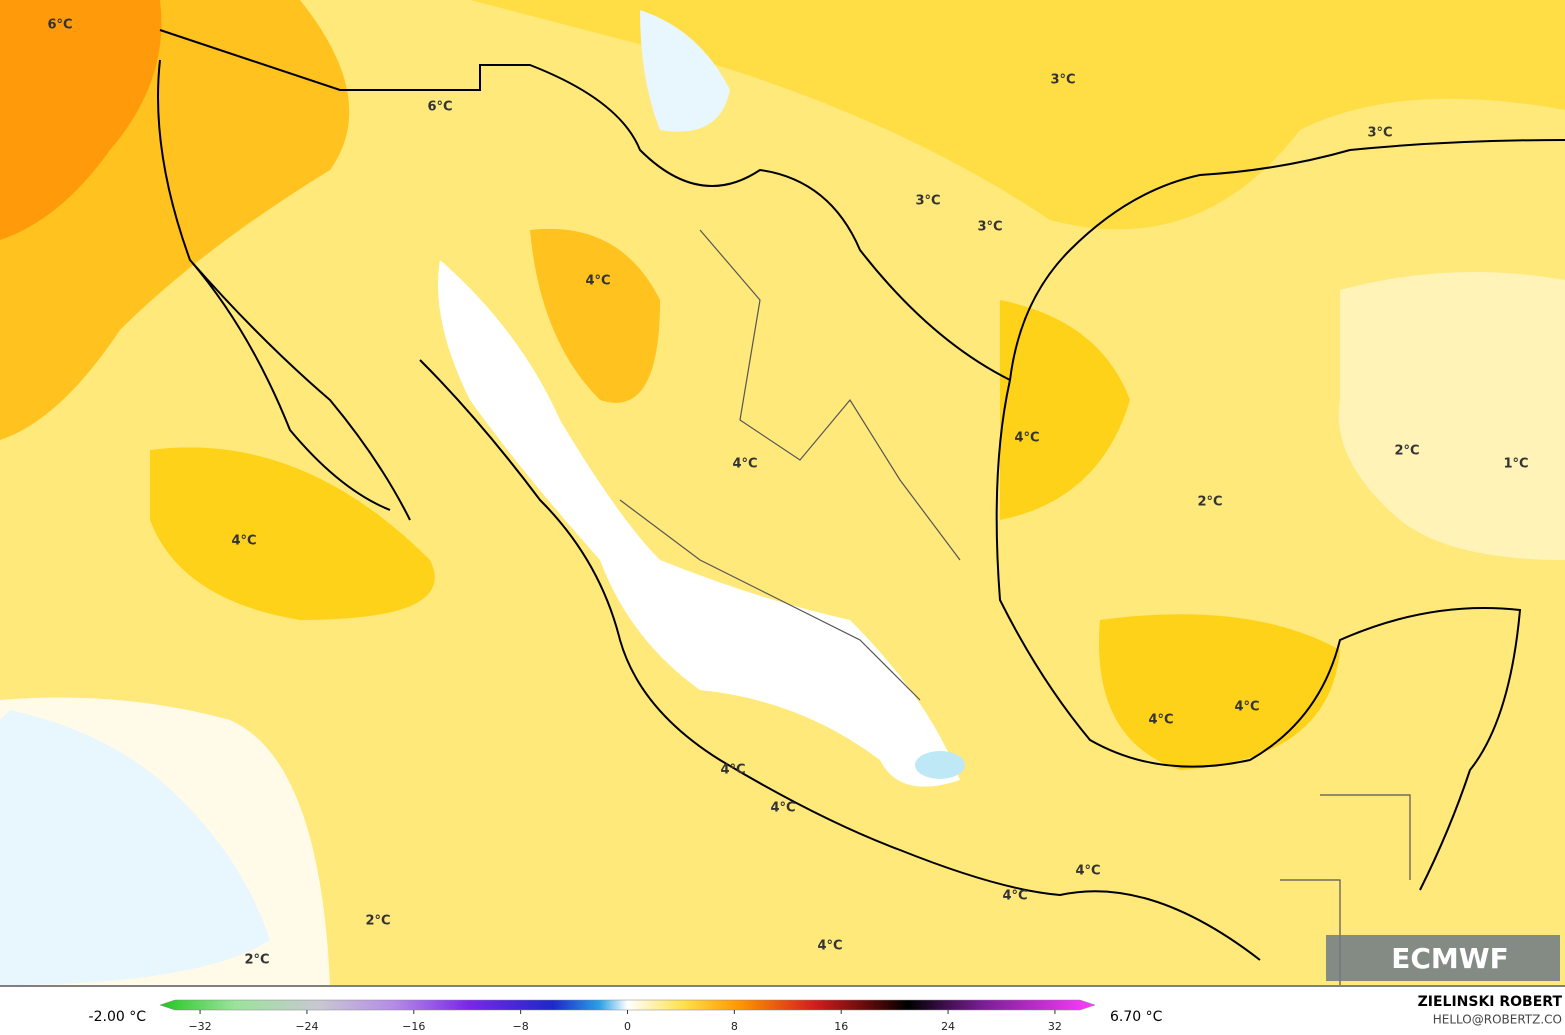 This screenshot has width=1565, height=1035. I want to click on contour-label: 1°C, so click(1515, 464).